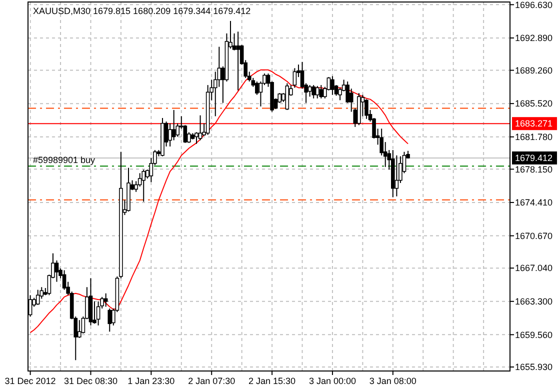 The image size is (558, 387). Describe the element at coordinates (534, 268) in the screenshot. I see `y-tick-label: 1667.040` at that location.